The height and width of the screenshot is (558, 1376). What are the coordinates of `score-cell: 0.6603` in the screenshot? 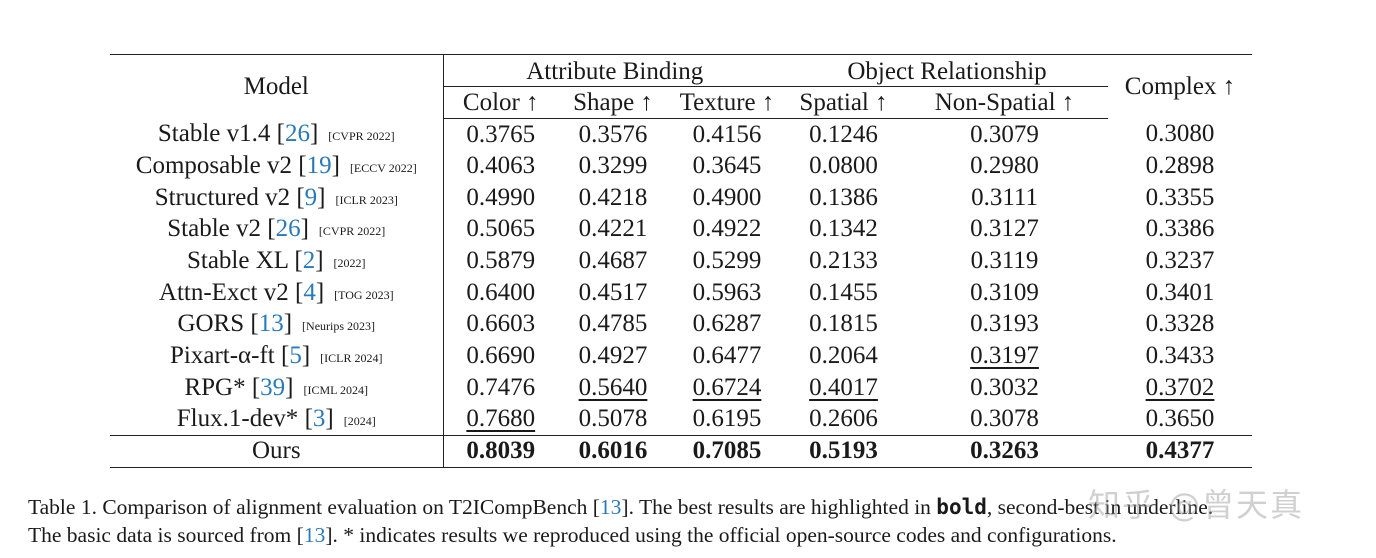 It's located at (500, 325).